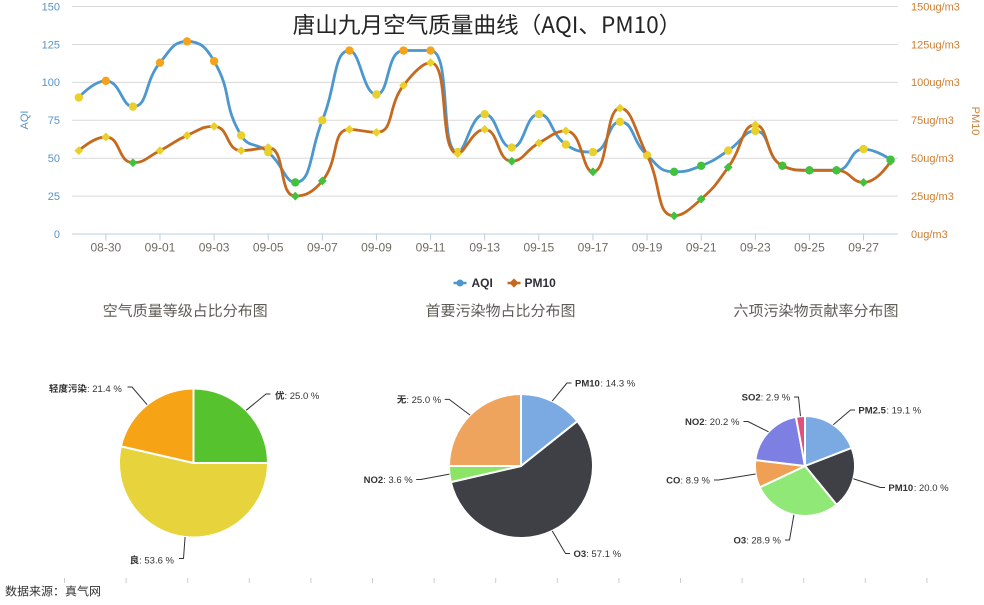  What do you see at coordinates (863, 248) in the screenshot?
I see `svg-text: 09-27` at bounding box center [863, 248].